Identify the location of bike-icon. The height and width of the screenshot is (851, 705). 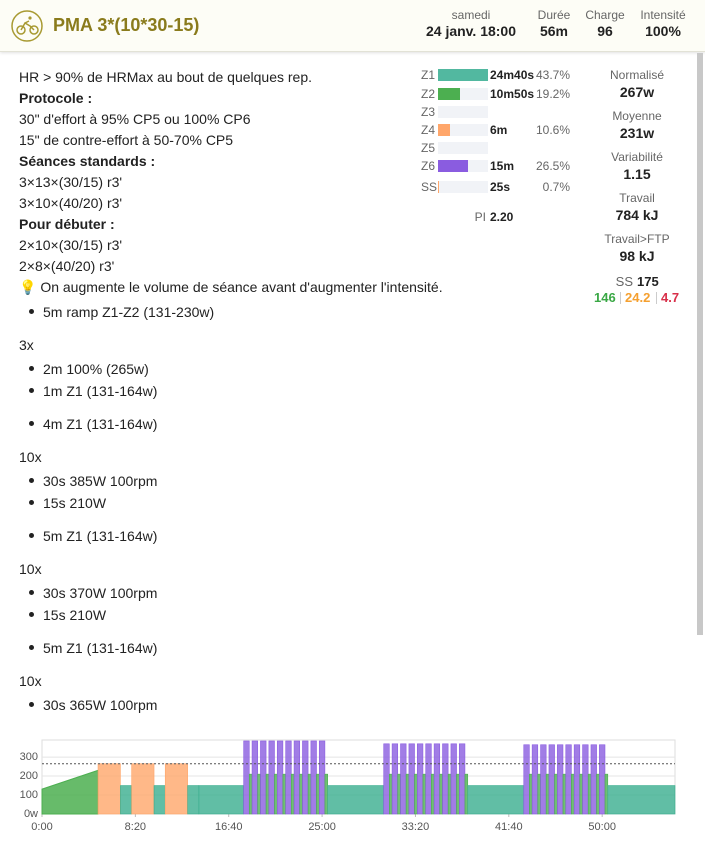
(27, 26).